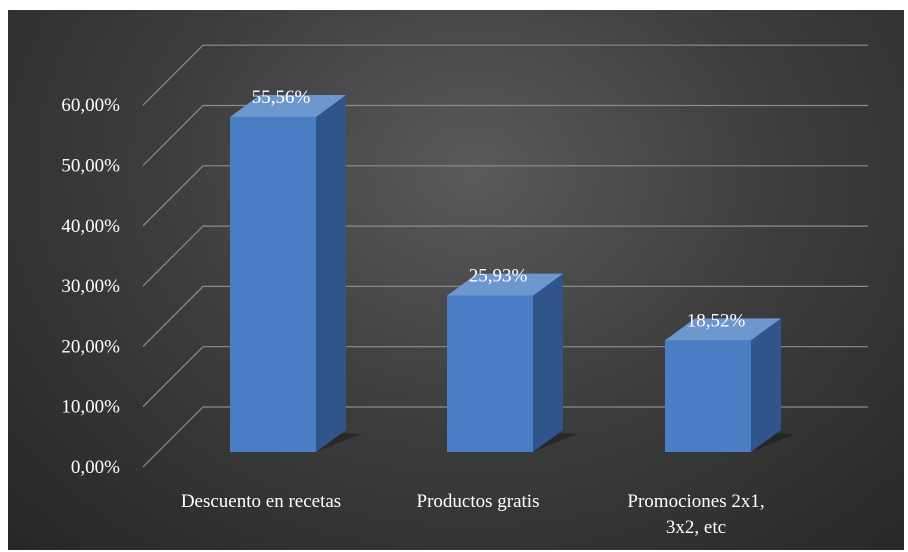 The height and width of the screenshot is (552, 908). I want to click on y-tick-label-1: 10,00%, so click(90, 407).